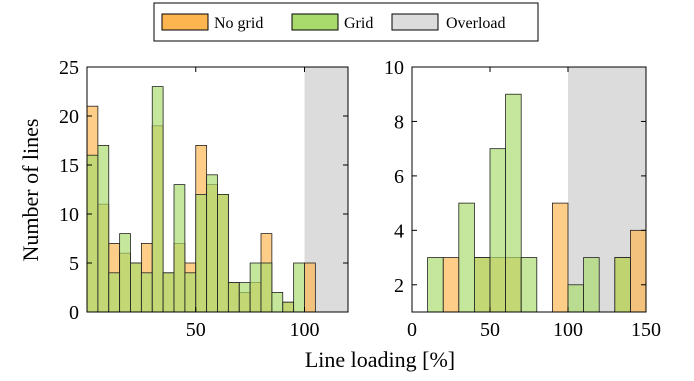  What do you see at coordinates (358, 23) in the screenshot?
I see `legend-label-grid: Grid` at bounding box center [358, 23].